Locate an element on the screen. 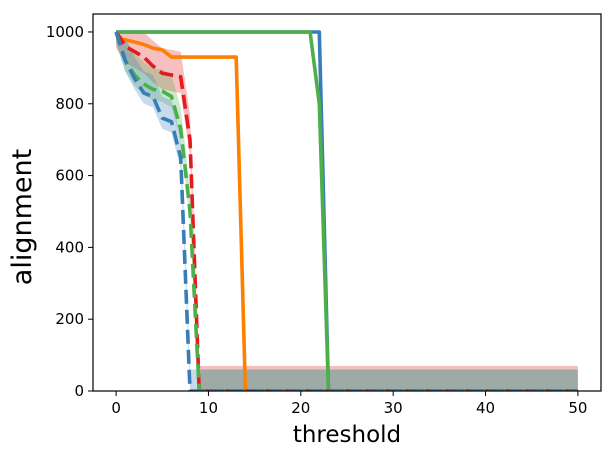 This screenshot has height=461, width=615. x-axis-label: threshold is located at coordinates (347, 435).